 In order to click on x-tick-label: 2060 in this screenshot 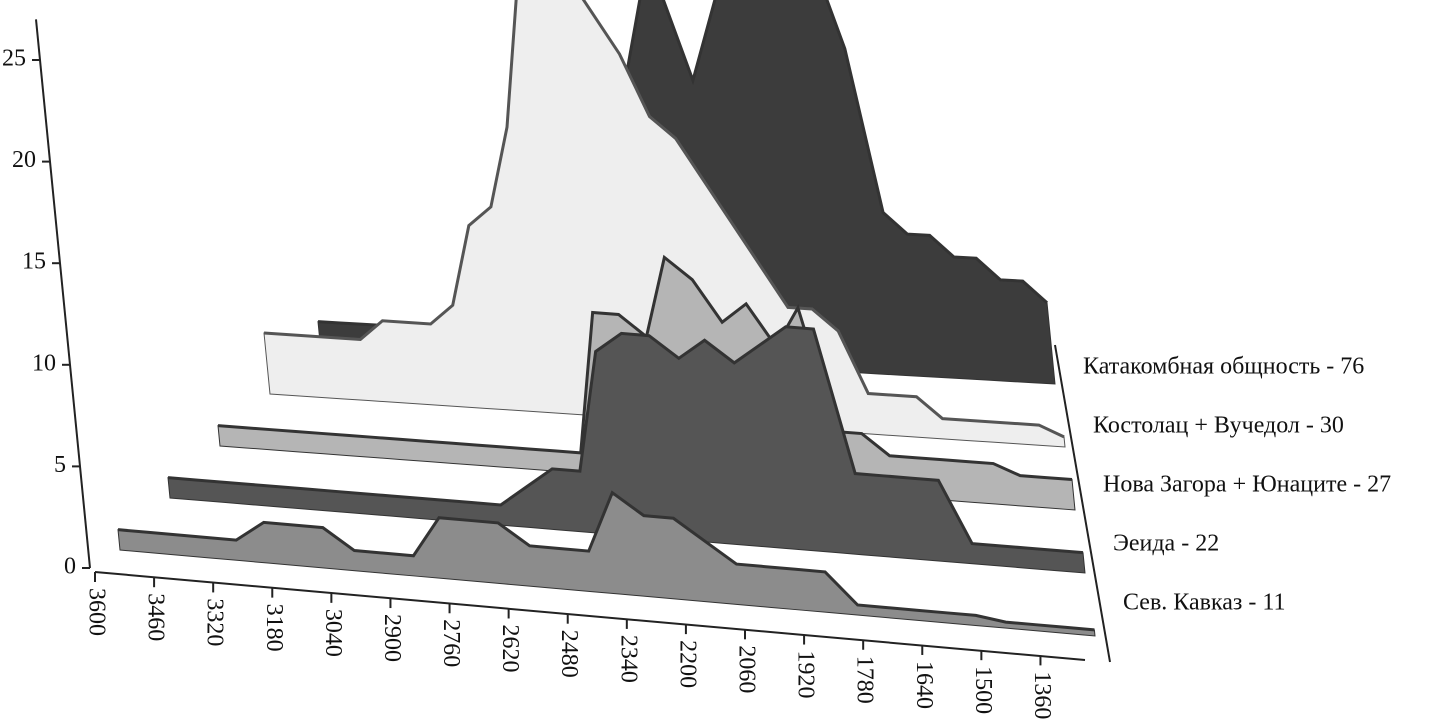, I will do `click(746, 669)`.